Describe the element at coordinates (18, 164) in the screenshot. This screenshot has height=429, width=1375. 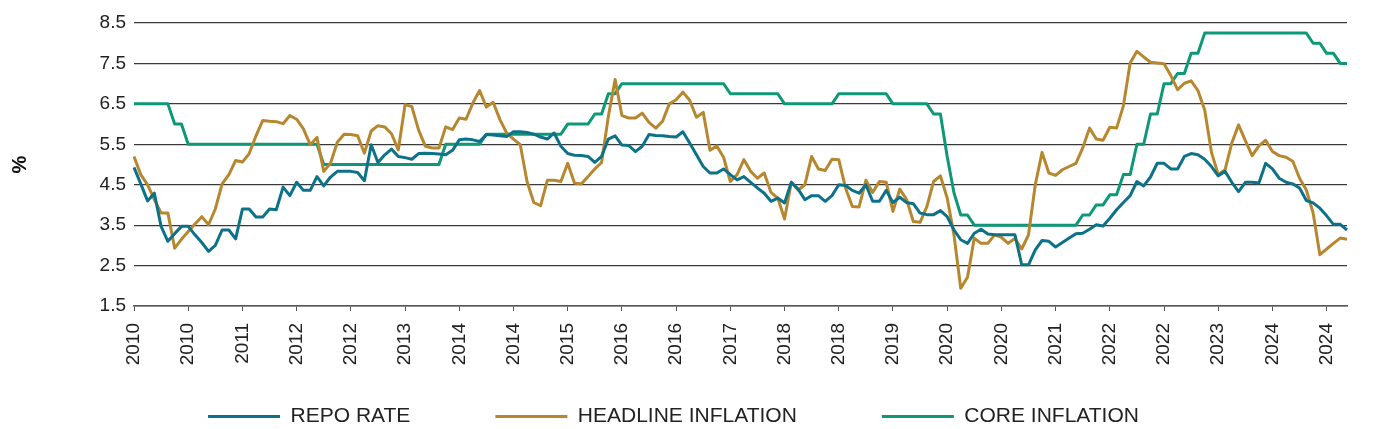
I see `y-axis-title: %` at that location.